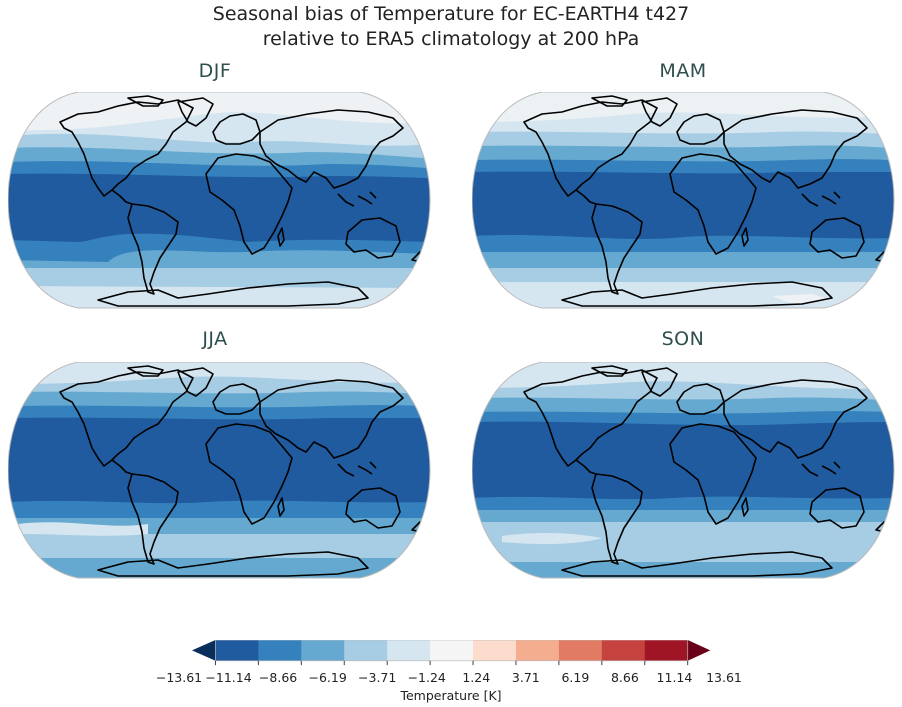  Describe the element at coordinates (575, 677) in the screenshot. I see `colorbar-tick-label: 6.19` at that location.